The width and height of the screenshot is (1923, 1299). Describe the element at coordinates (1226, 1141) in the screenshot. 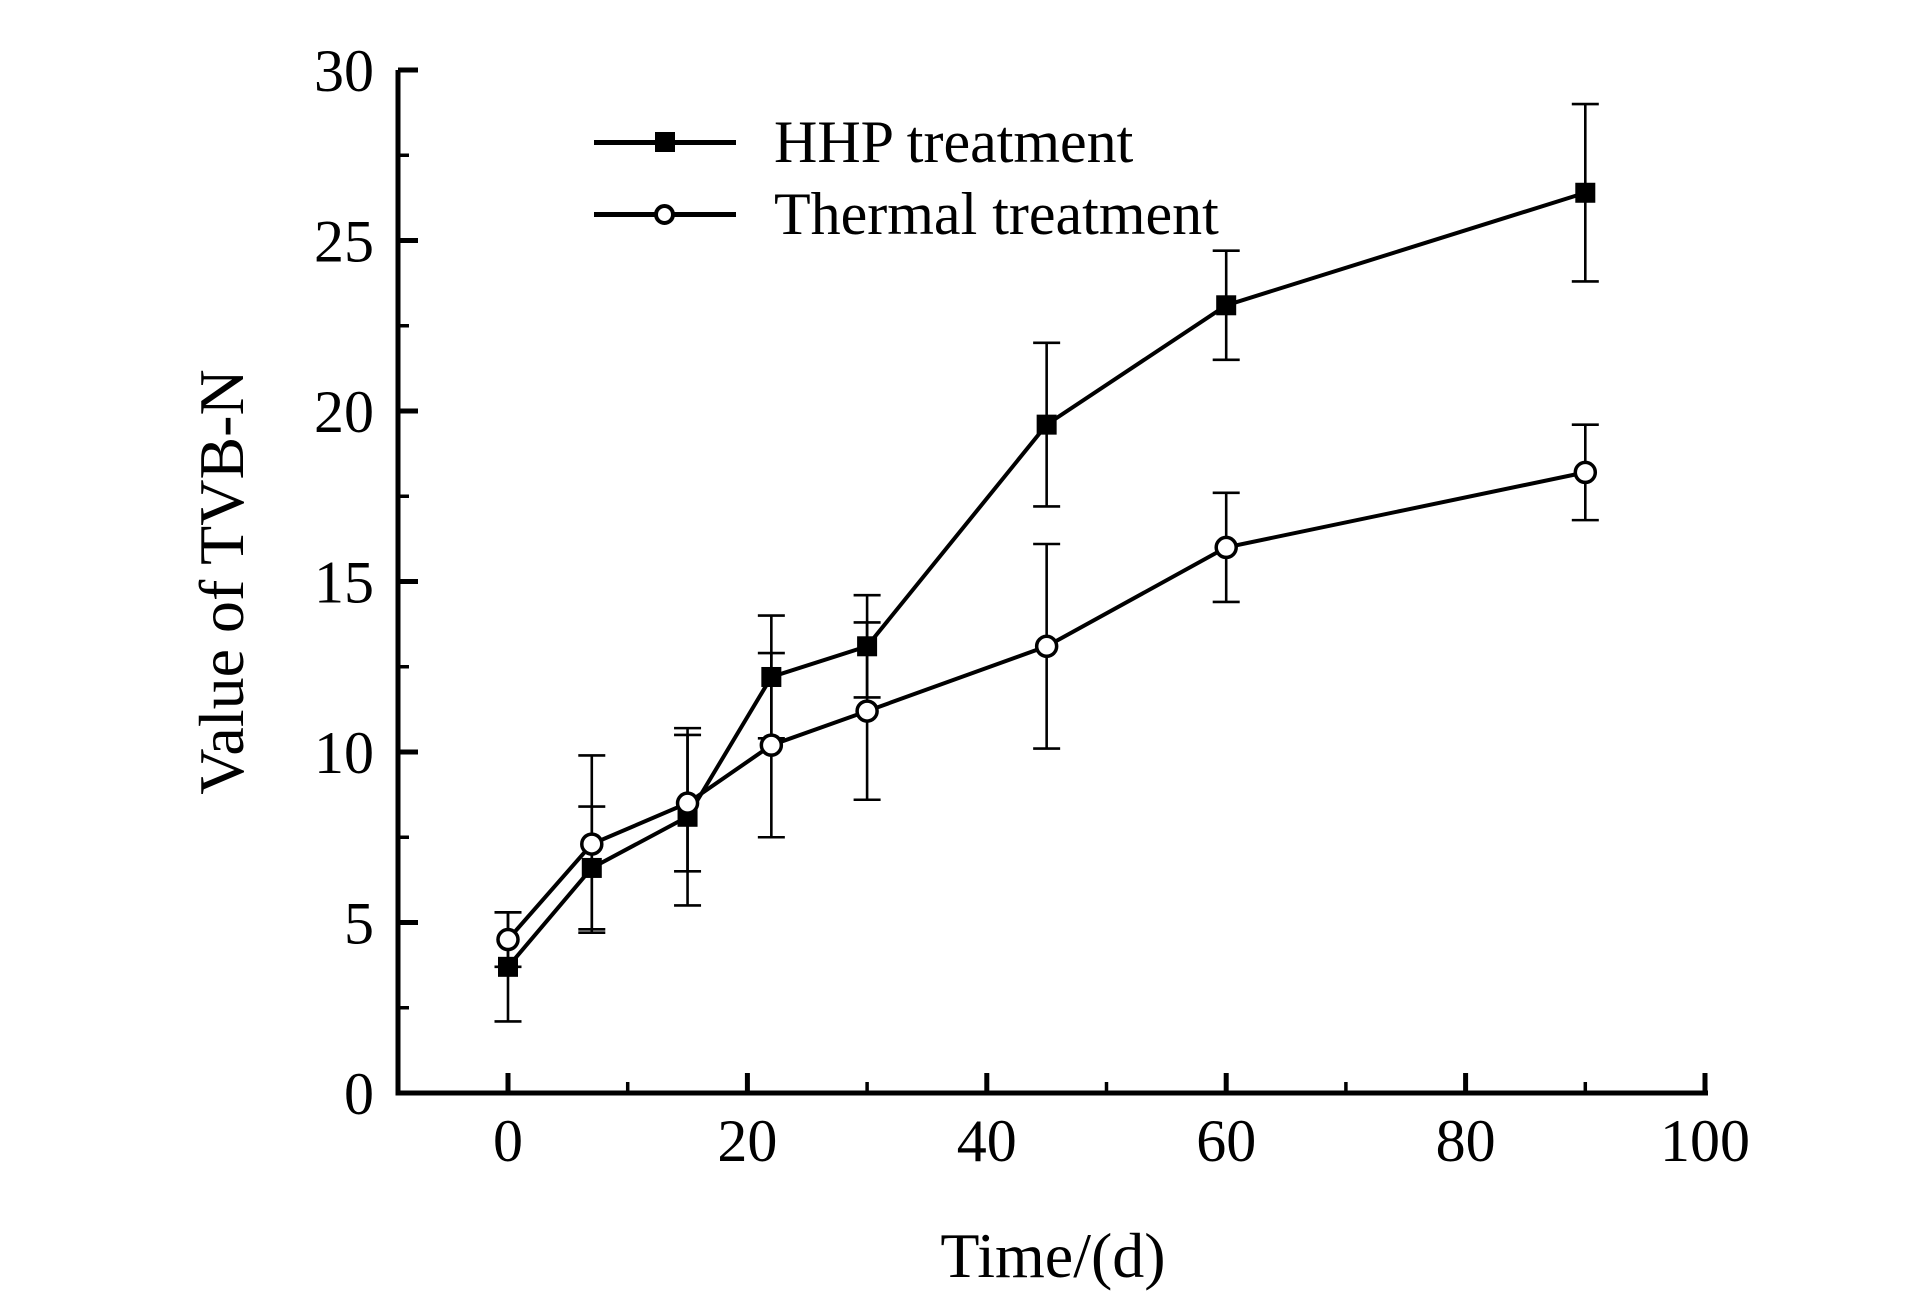

I see `x-tick-label: 60` at that location.